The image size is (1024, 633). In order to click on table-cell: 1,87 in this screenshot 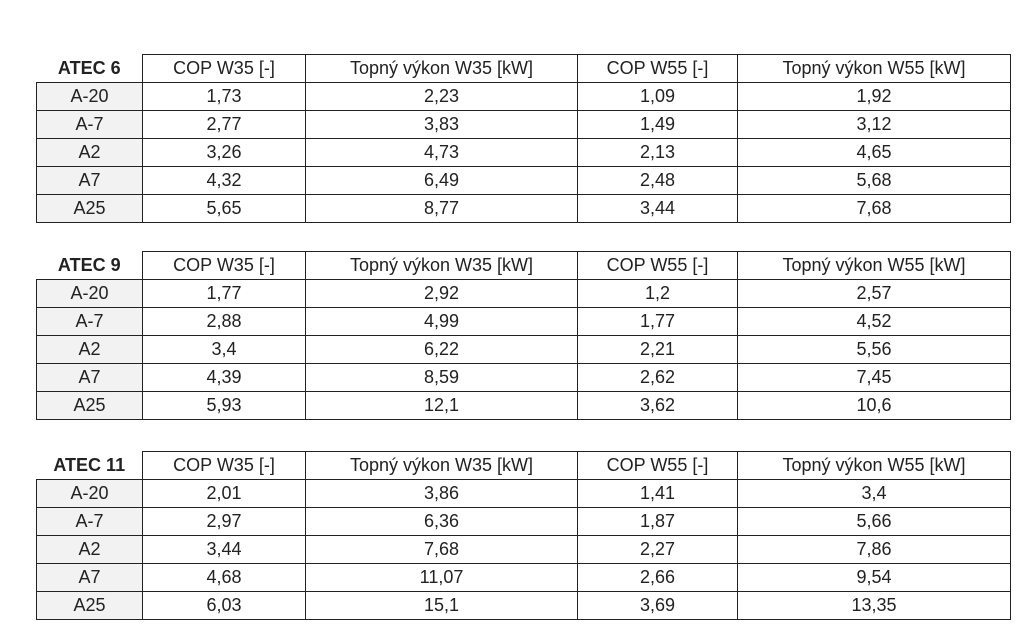, I will do `click(657, 521)`.